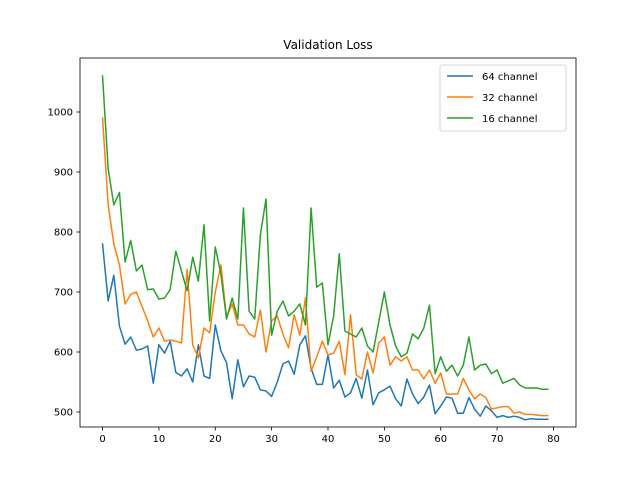 The image size is (640, 480). Describe the element at coordinates (553, 439) in the screenshot. I see `x-tick-label: 80` at that location.